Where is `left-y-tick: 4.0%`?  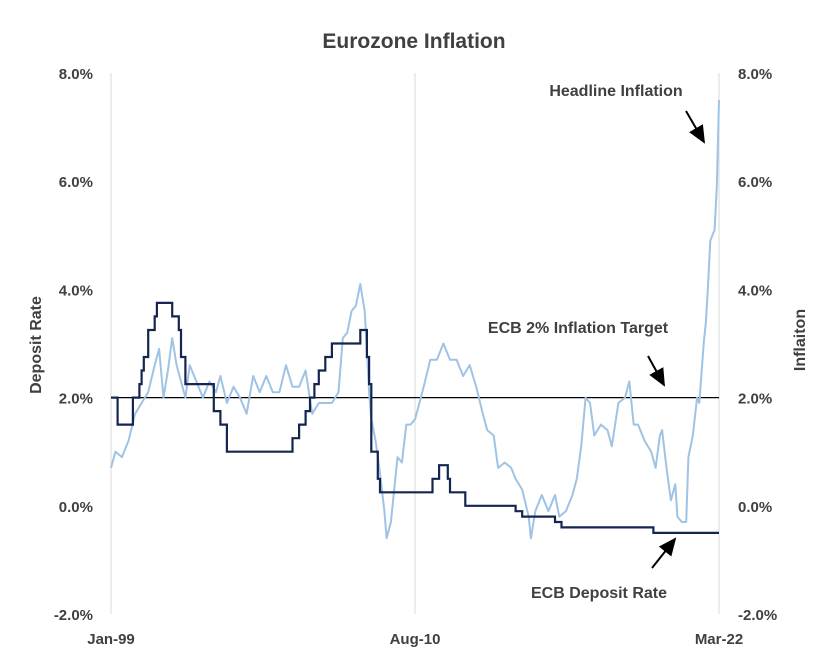 left-y-tick: 4.0% is located at coordinates (76, 290).